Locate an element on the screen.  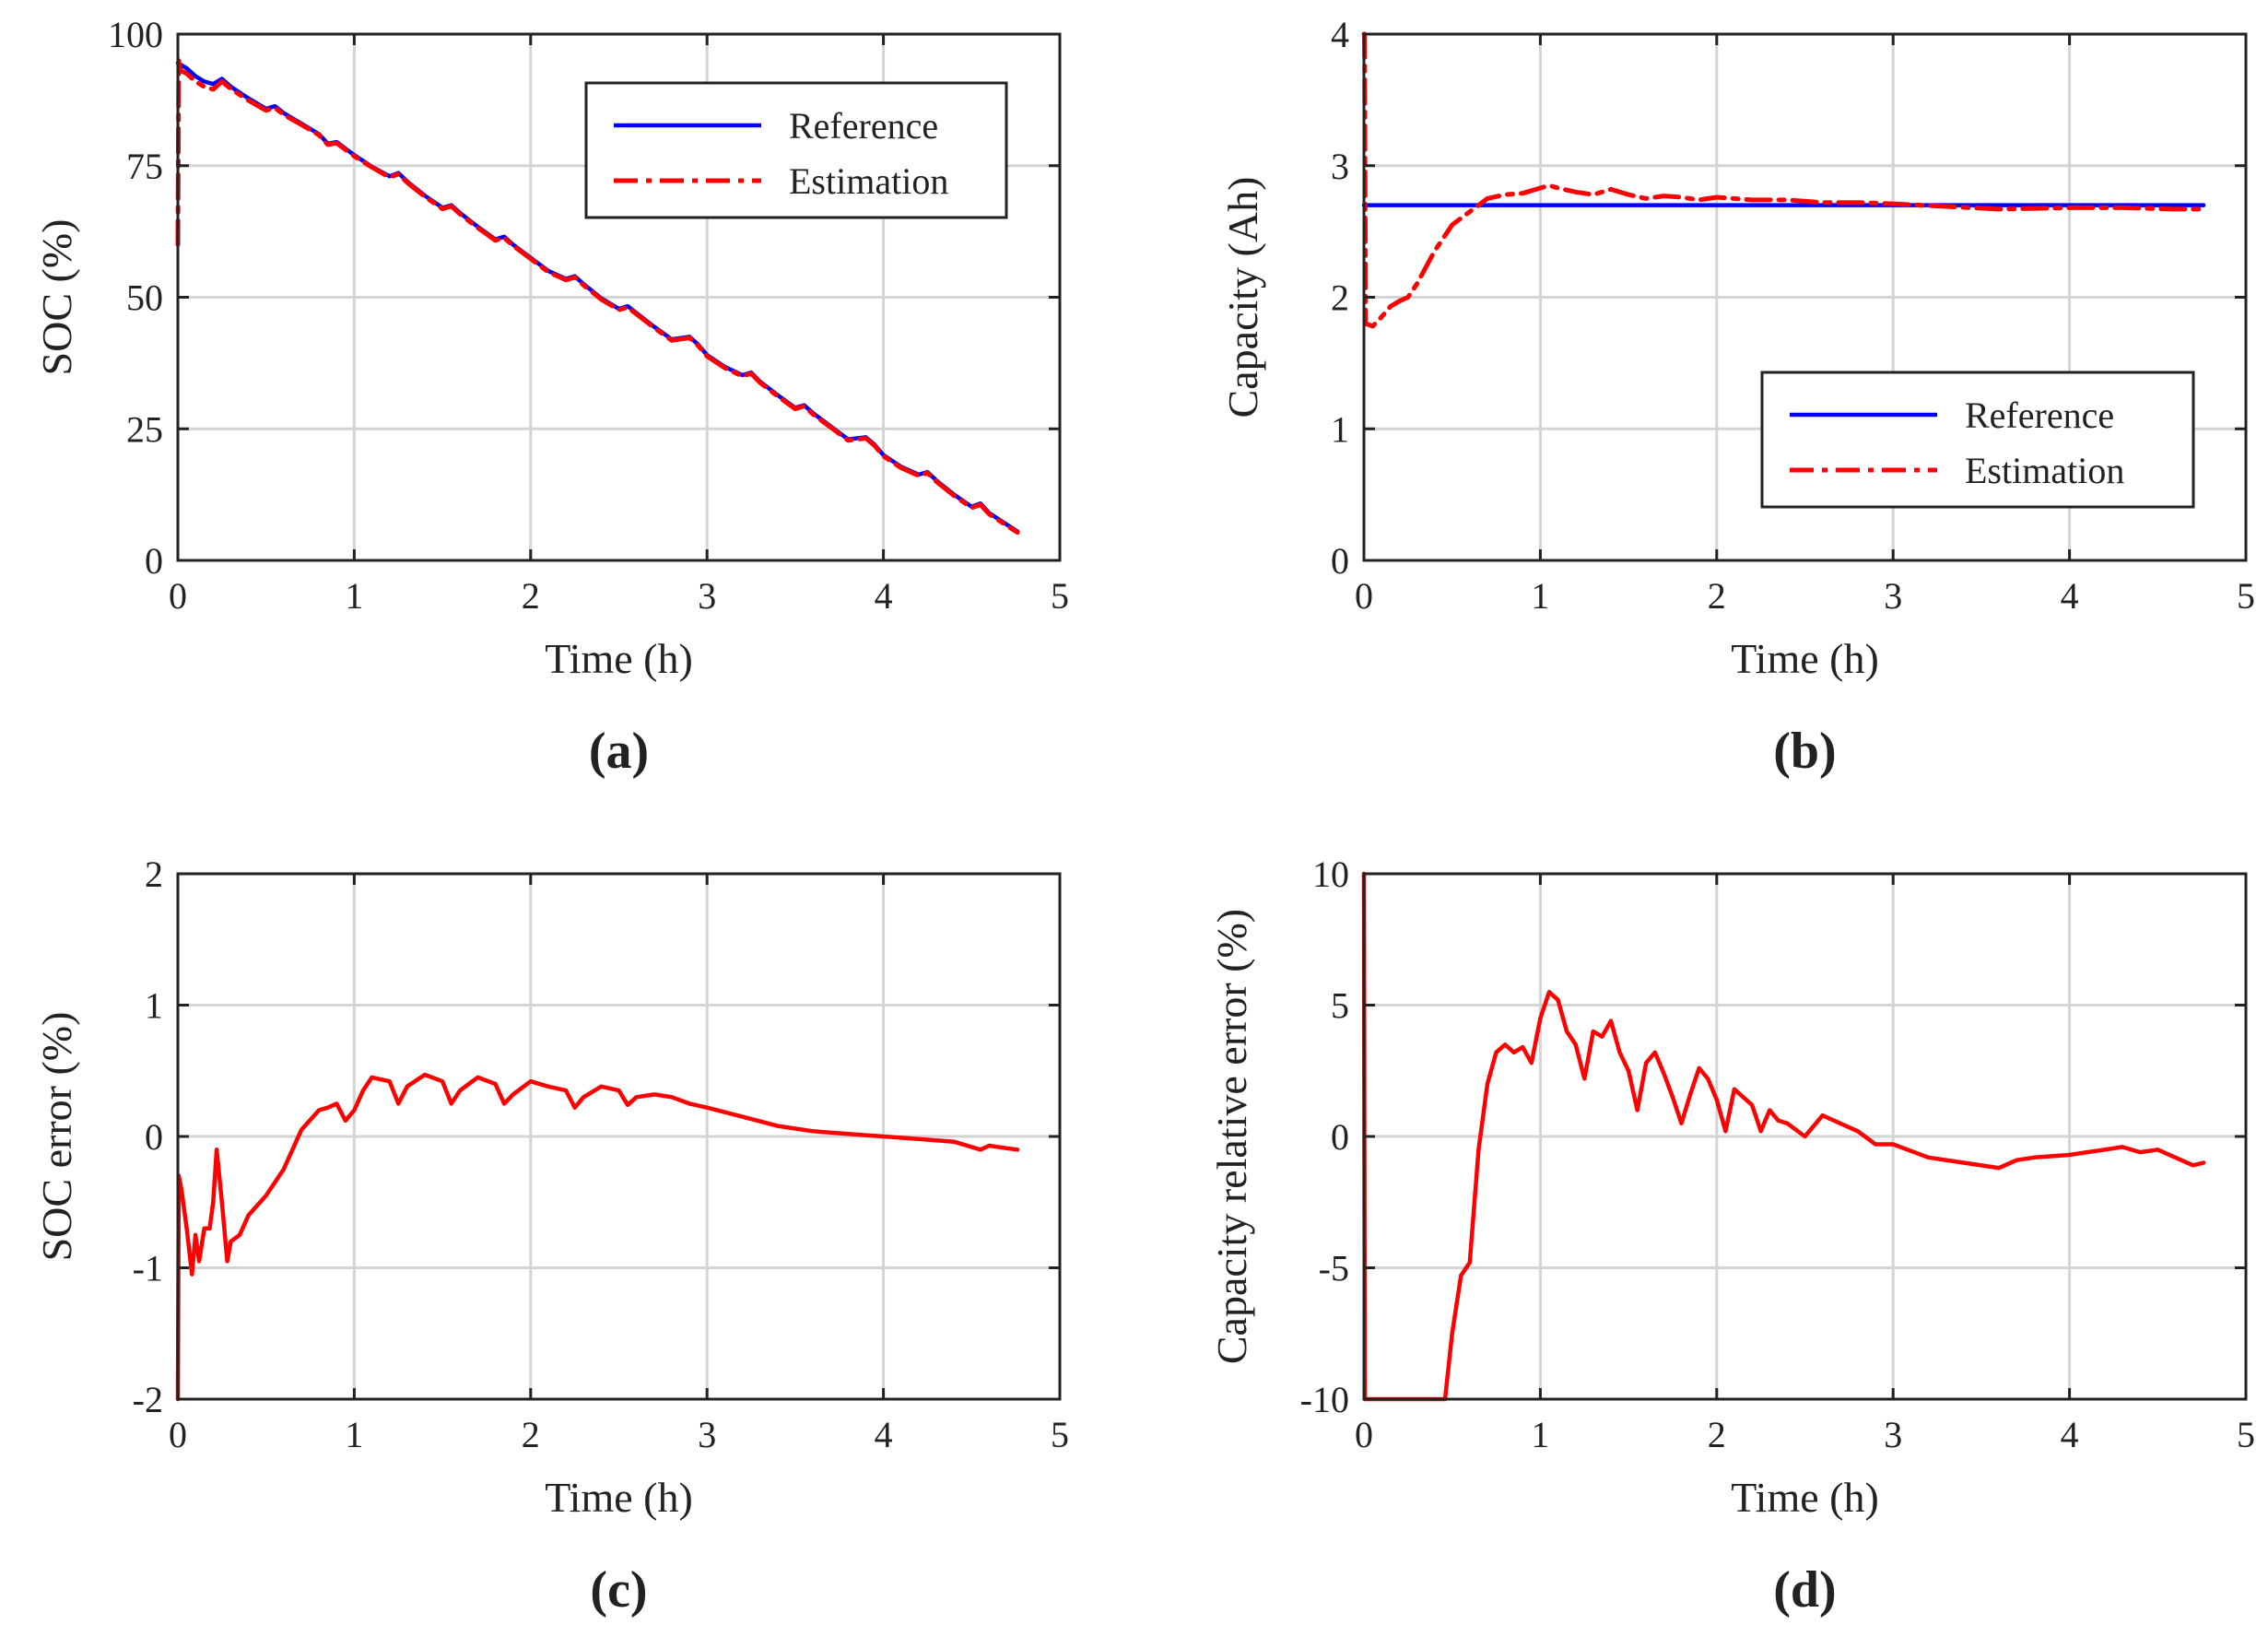
y-tick-label: -5 is located at coordinates (1334, 1269).